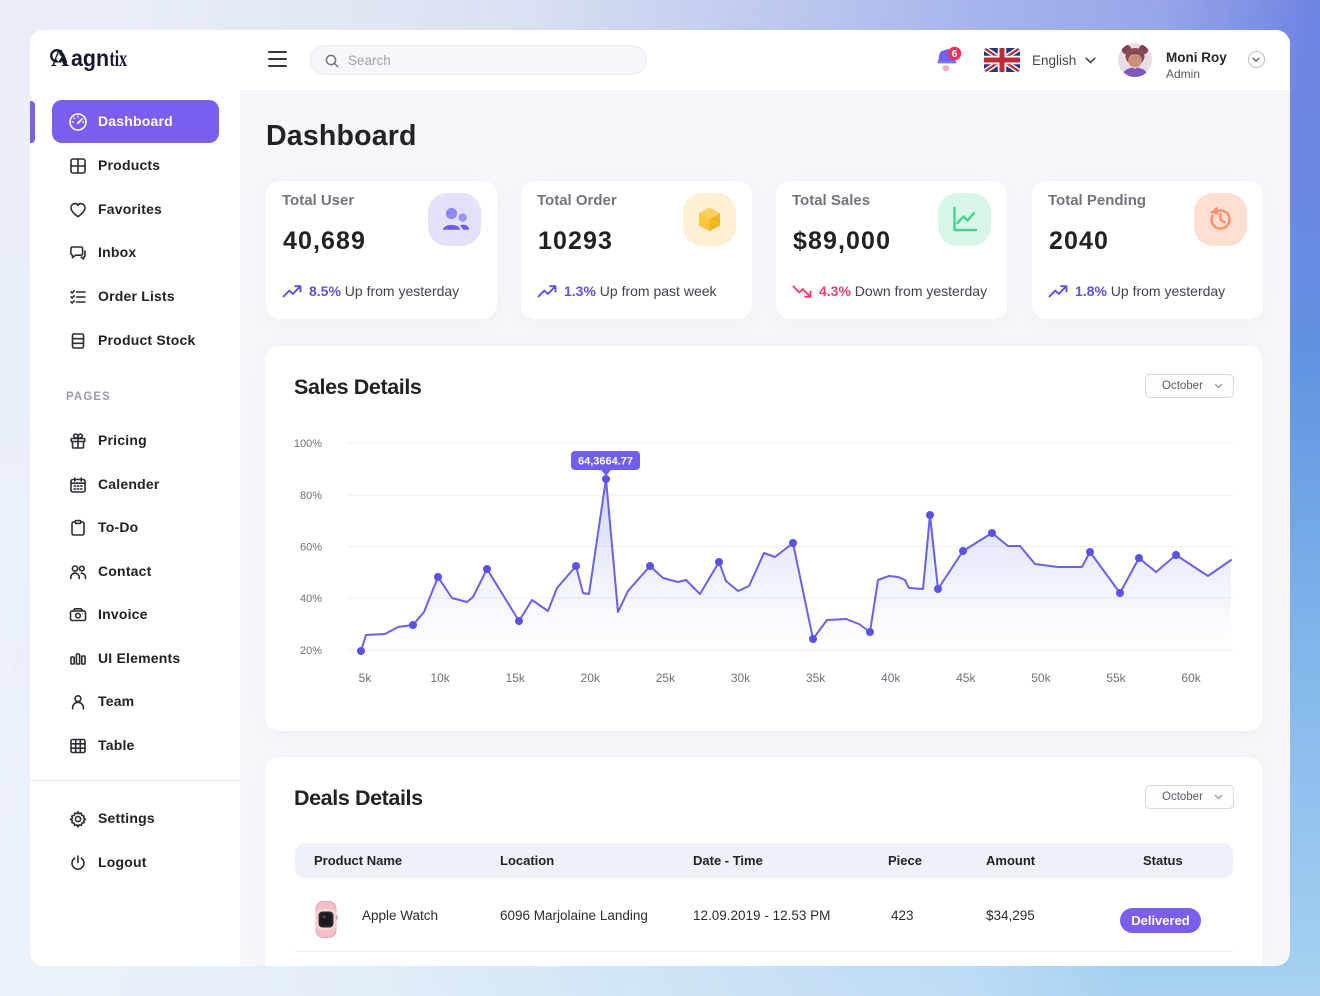  Describe the element at coordinates (90, 59) in the screenshot. I see `svg-text: agn` at that location.